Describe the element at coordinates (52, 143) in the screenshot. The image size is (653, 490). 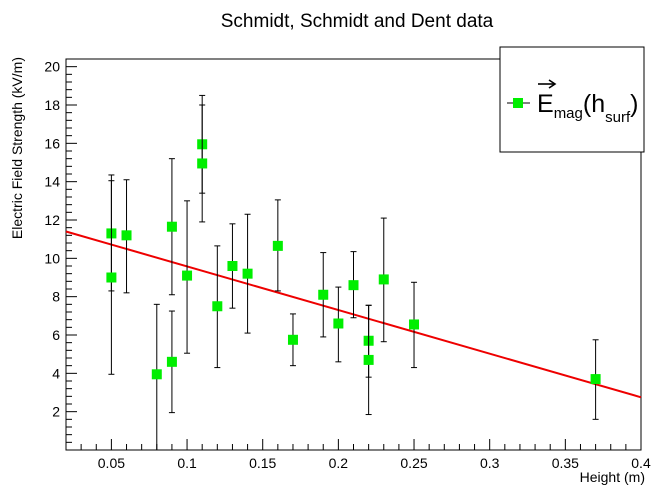
I see `y-tick-label: 16` at that location.